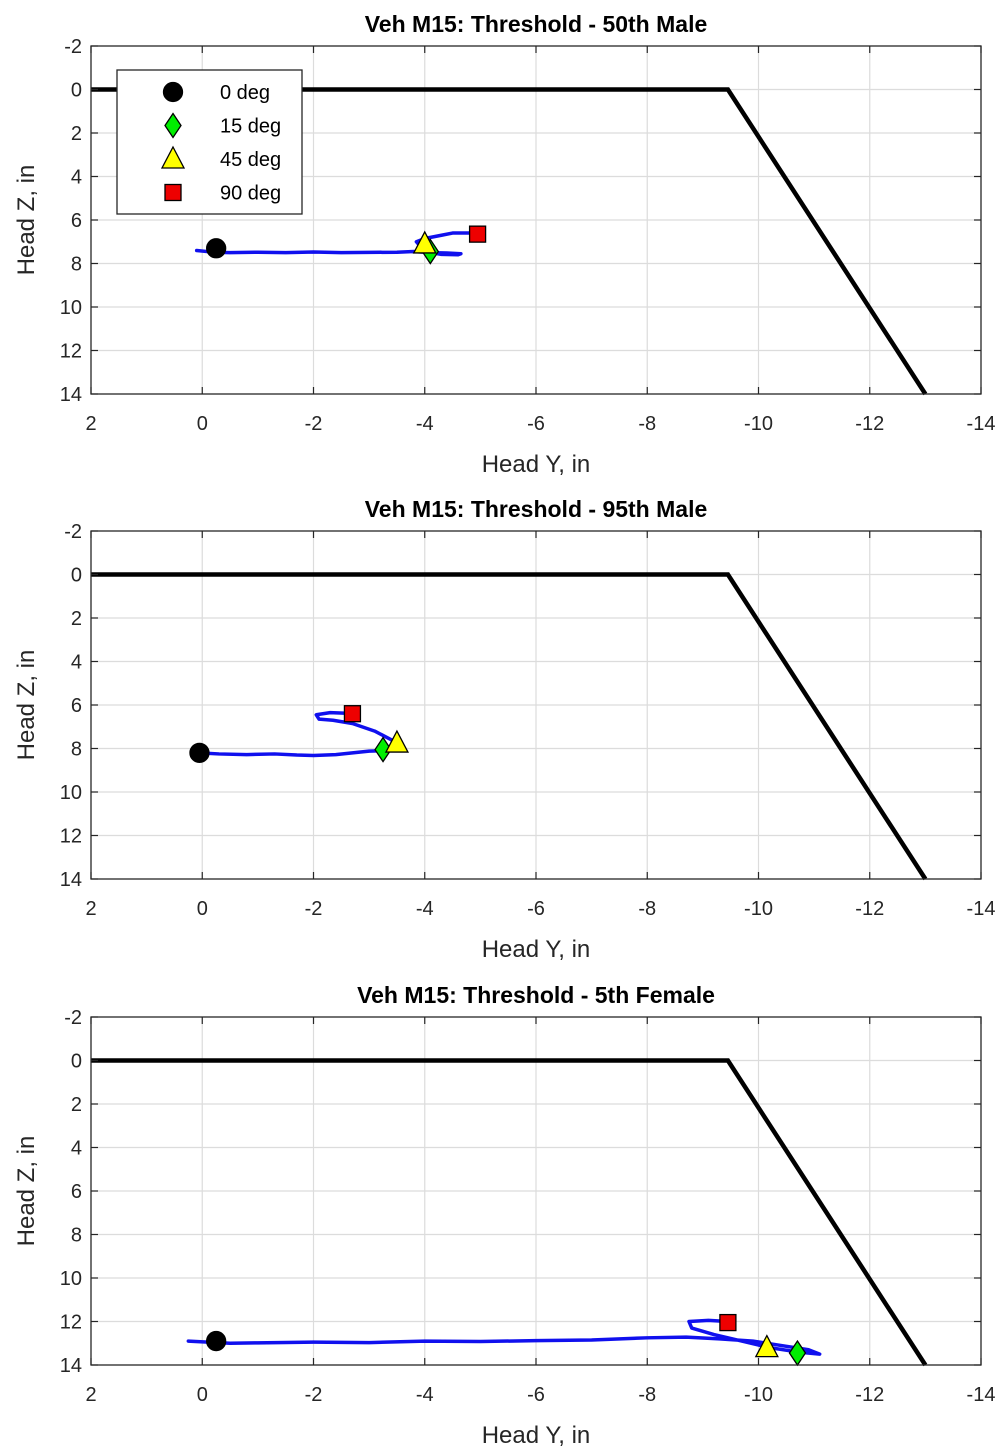 The image size is (1005, 1452). I want to click on legend-box, so click(209, 142).